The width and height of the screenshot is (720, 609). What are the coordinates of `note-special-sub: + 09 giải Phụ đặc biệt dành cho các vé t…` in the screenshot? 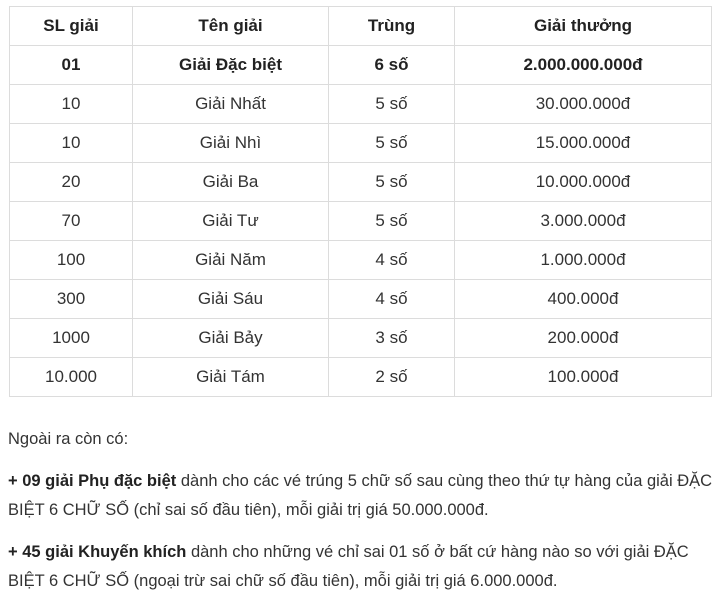 It's located at (360, 496).